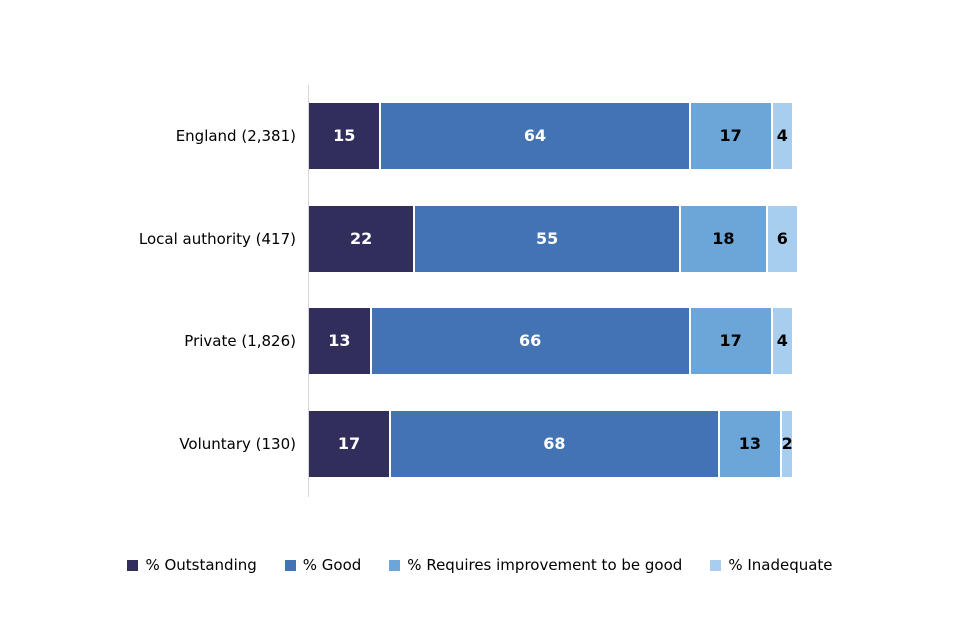 The image size is (960, 640). I want to click on bar-segment: 66, so click(531, 341).